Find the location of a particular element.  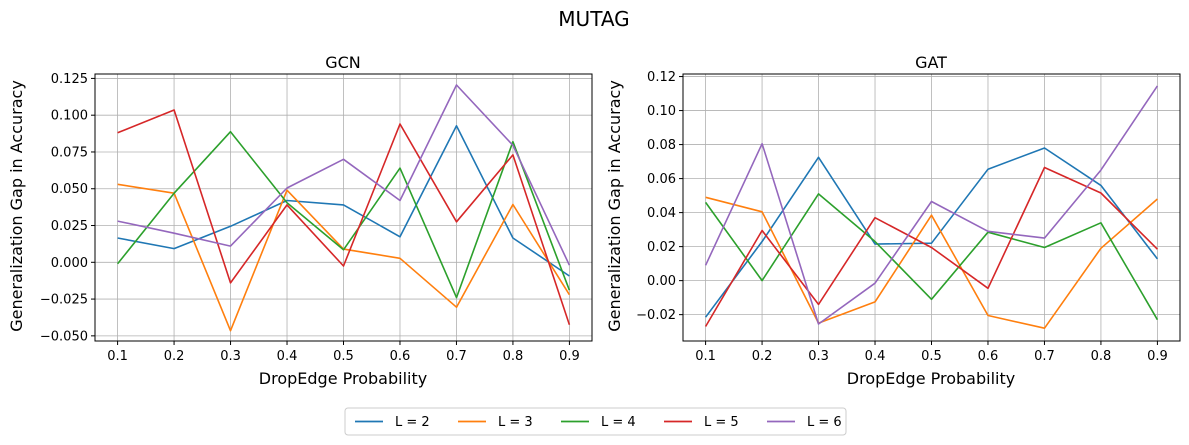

gcn-x-tick-label-1: 0.1 is located at coordinates (117, 356).